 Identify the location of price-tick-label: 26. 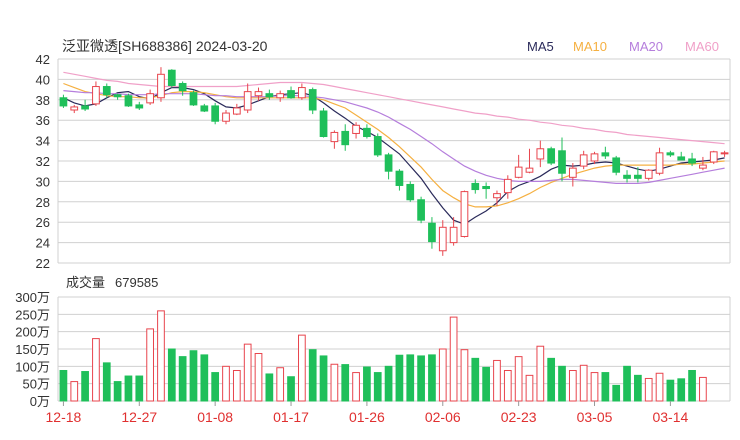
(43, 222).